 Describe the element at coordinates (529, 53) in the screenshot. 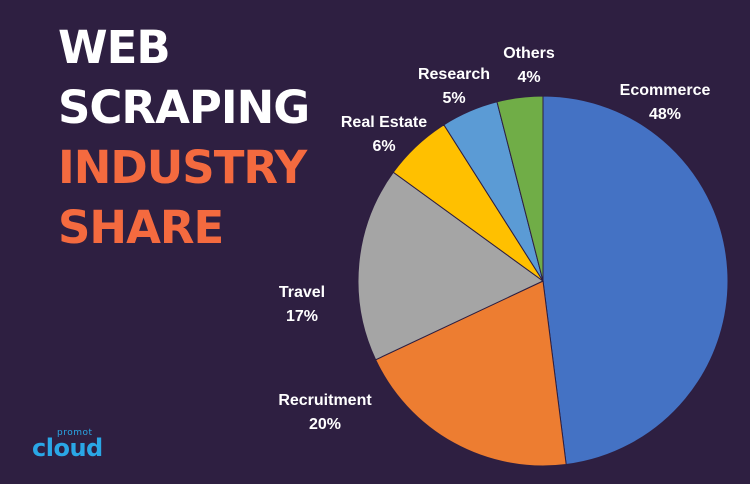

I see `slice-label-others: Others` at that location.